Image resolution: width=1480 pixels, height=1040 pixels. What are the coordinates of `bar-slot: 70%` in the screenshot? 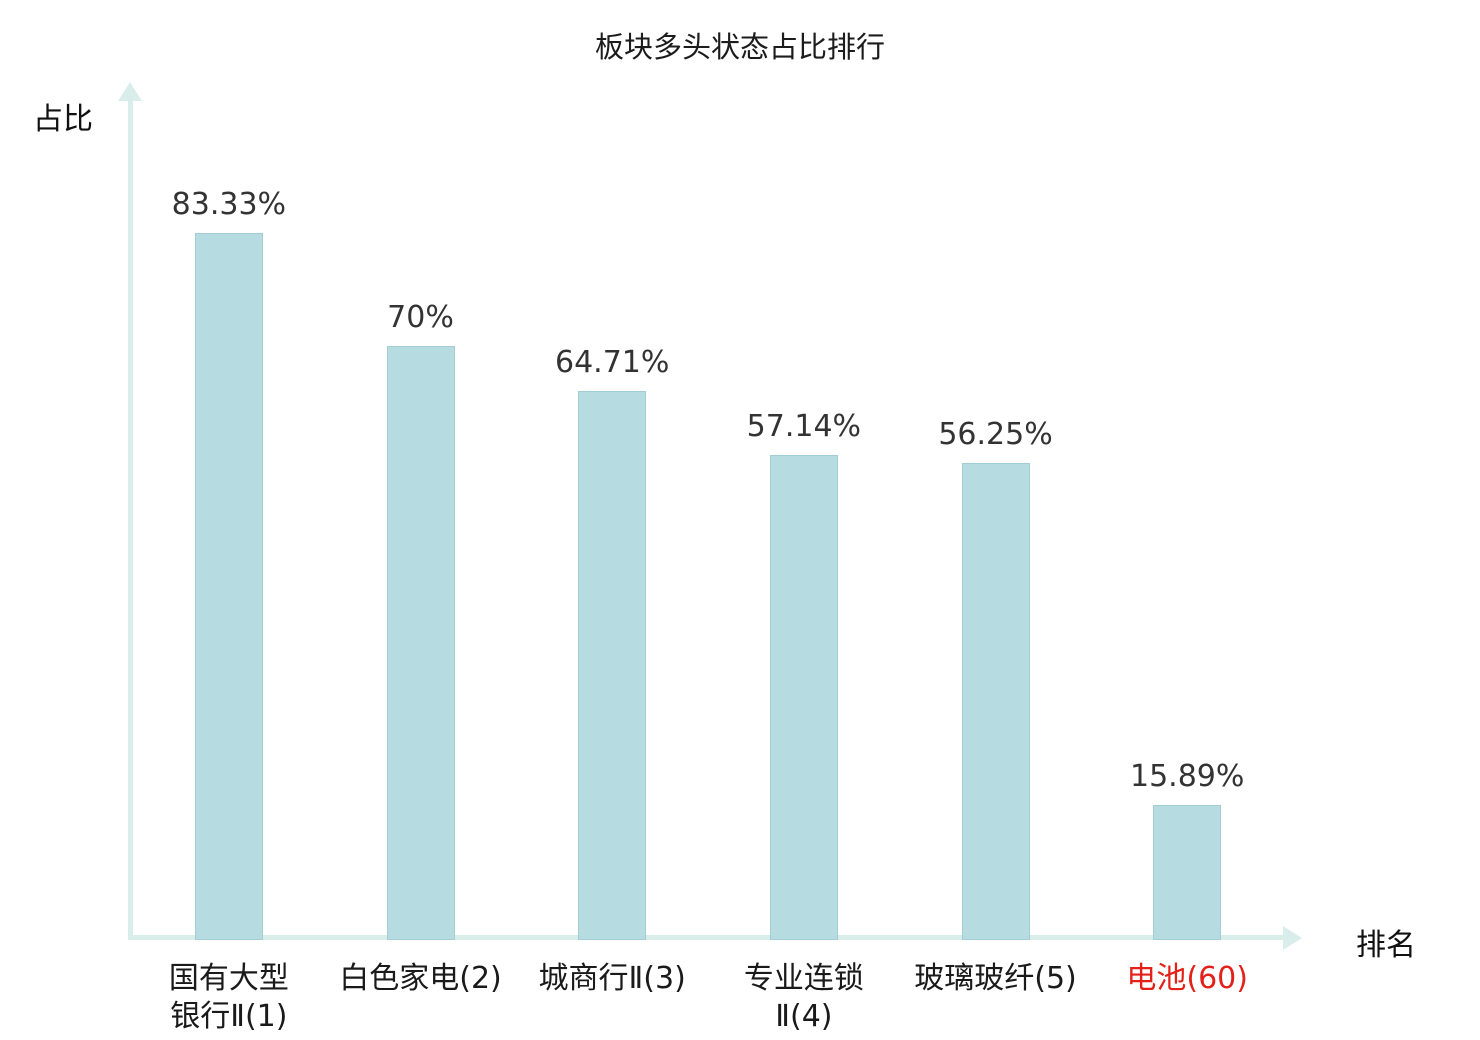 It's located at (421, 516).